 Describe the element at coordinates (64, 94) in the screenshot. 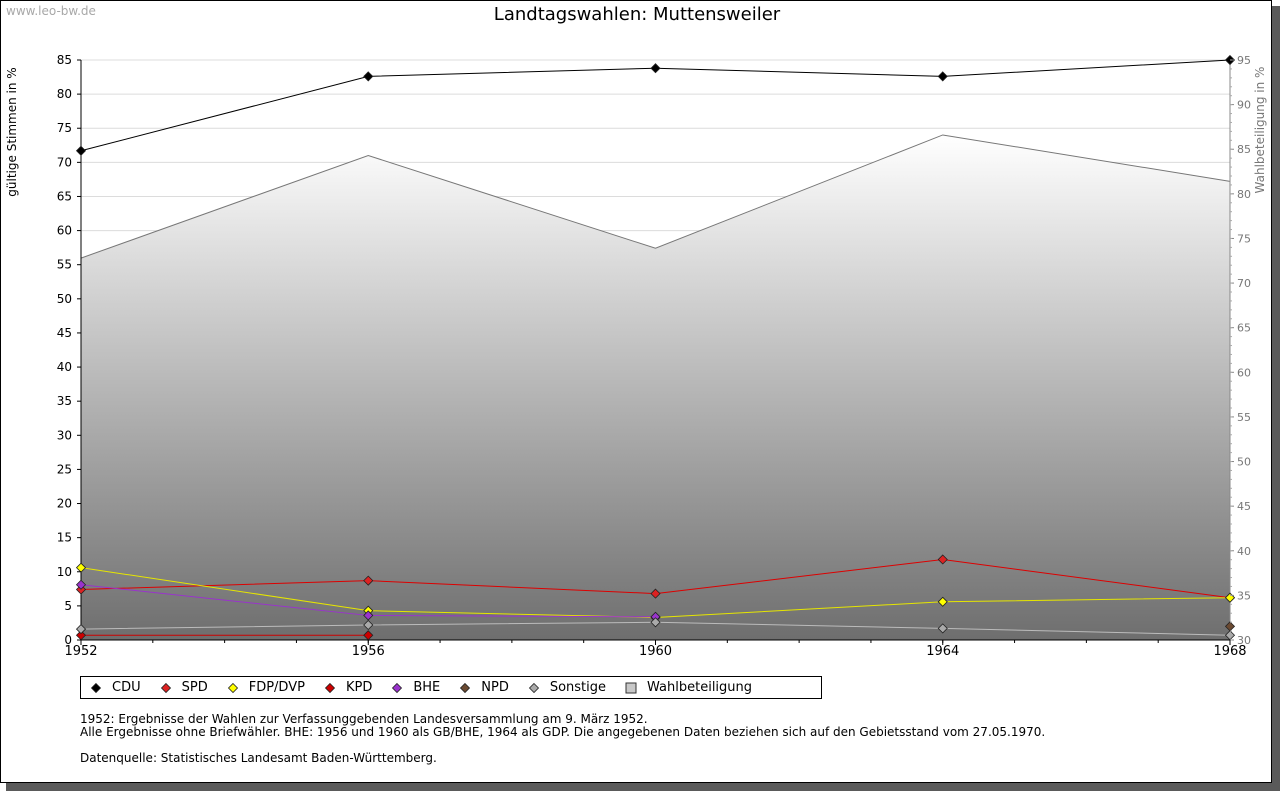

I see `y-tick-label-left: 80` at that location.